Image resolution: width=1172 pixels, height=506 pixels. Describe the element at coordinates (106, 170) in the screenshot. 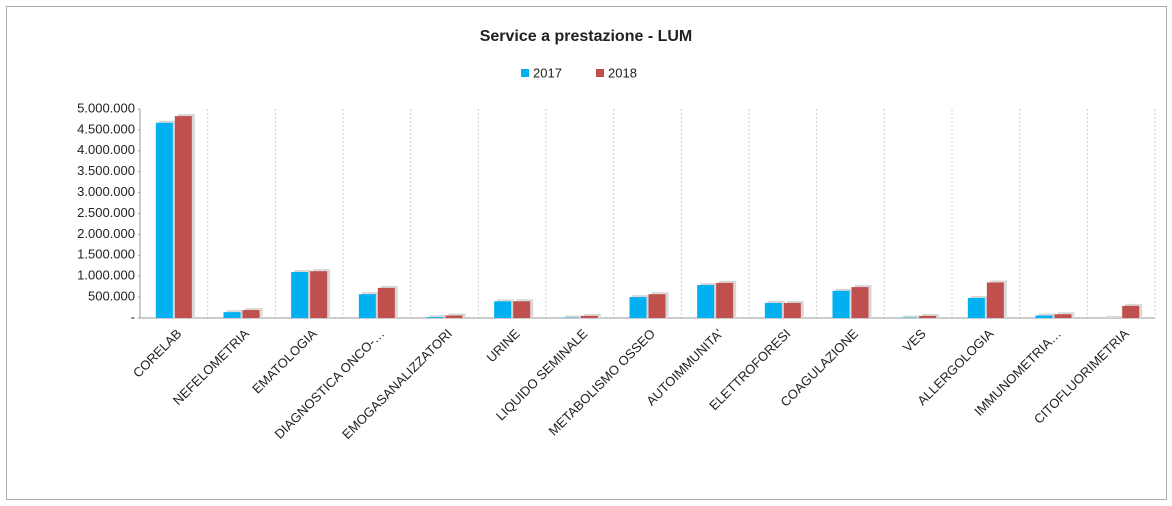

I see `y-tick-label: 3.500.000` at that location.